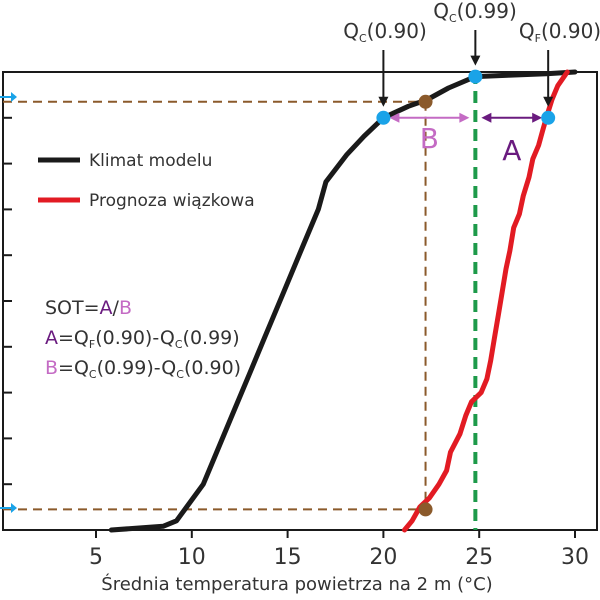  Describe the element at coordinates (150, 161) in the screenshot. I see `legend-label-klimat: Klimat modelu` at that location.